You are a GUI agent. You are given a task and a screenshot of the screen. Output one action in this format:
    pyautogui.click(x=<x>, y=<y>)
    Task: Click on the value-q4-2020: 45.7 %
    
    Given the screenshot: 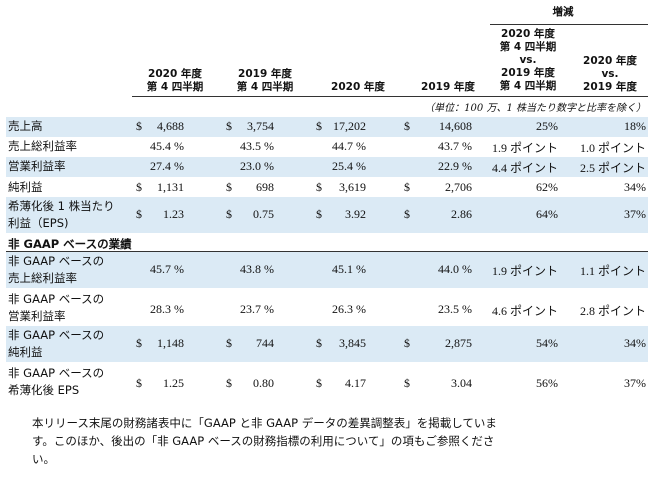 What is the action you would take?
    pyautogui.click(x=167, y=269)
    